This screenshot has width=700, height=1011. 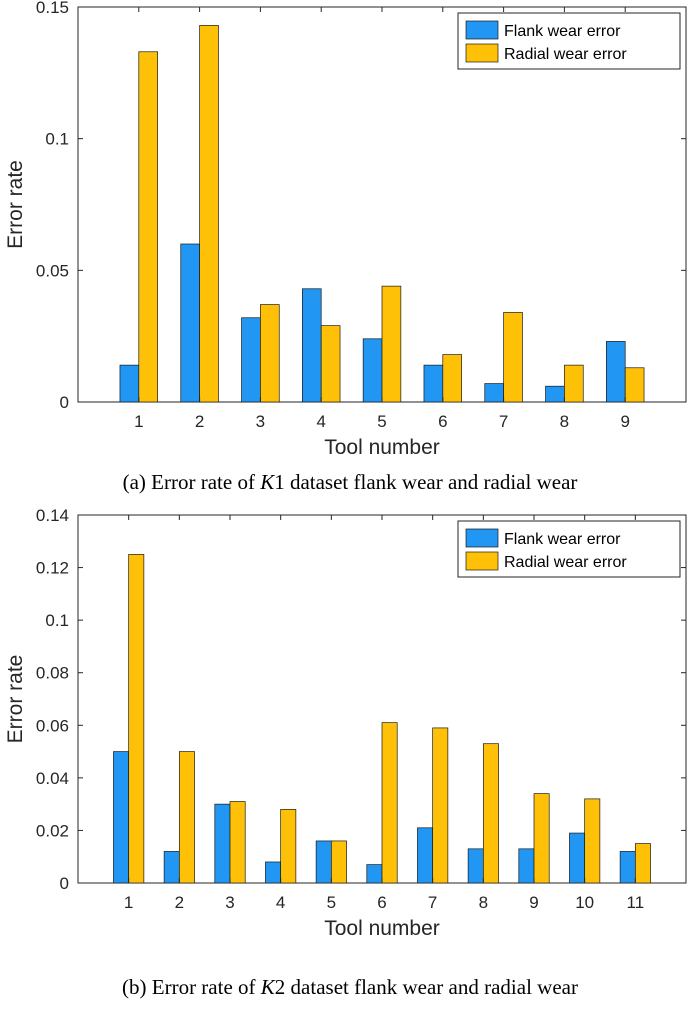 What do you see at coordinates (52, 673) in the screenshot?
I see `y-tick-label: 0.08` at bounding box center [52, 673].